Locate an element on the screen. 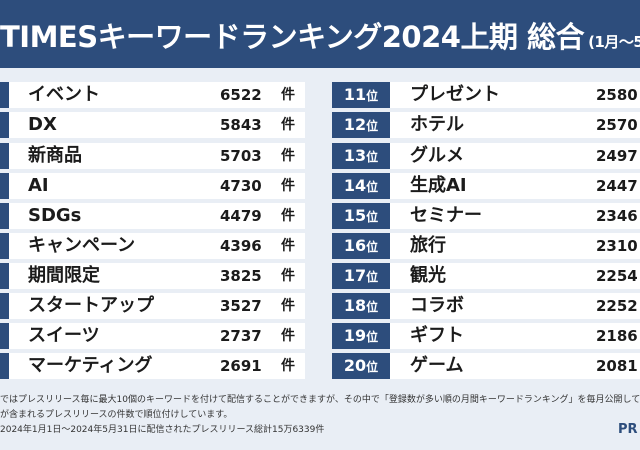 This screenshot has width=640, height=450. ranking-row: マーケティング 2691 件 is located at coordinates (152, 366).